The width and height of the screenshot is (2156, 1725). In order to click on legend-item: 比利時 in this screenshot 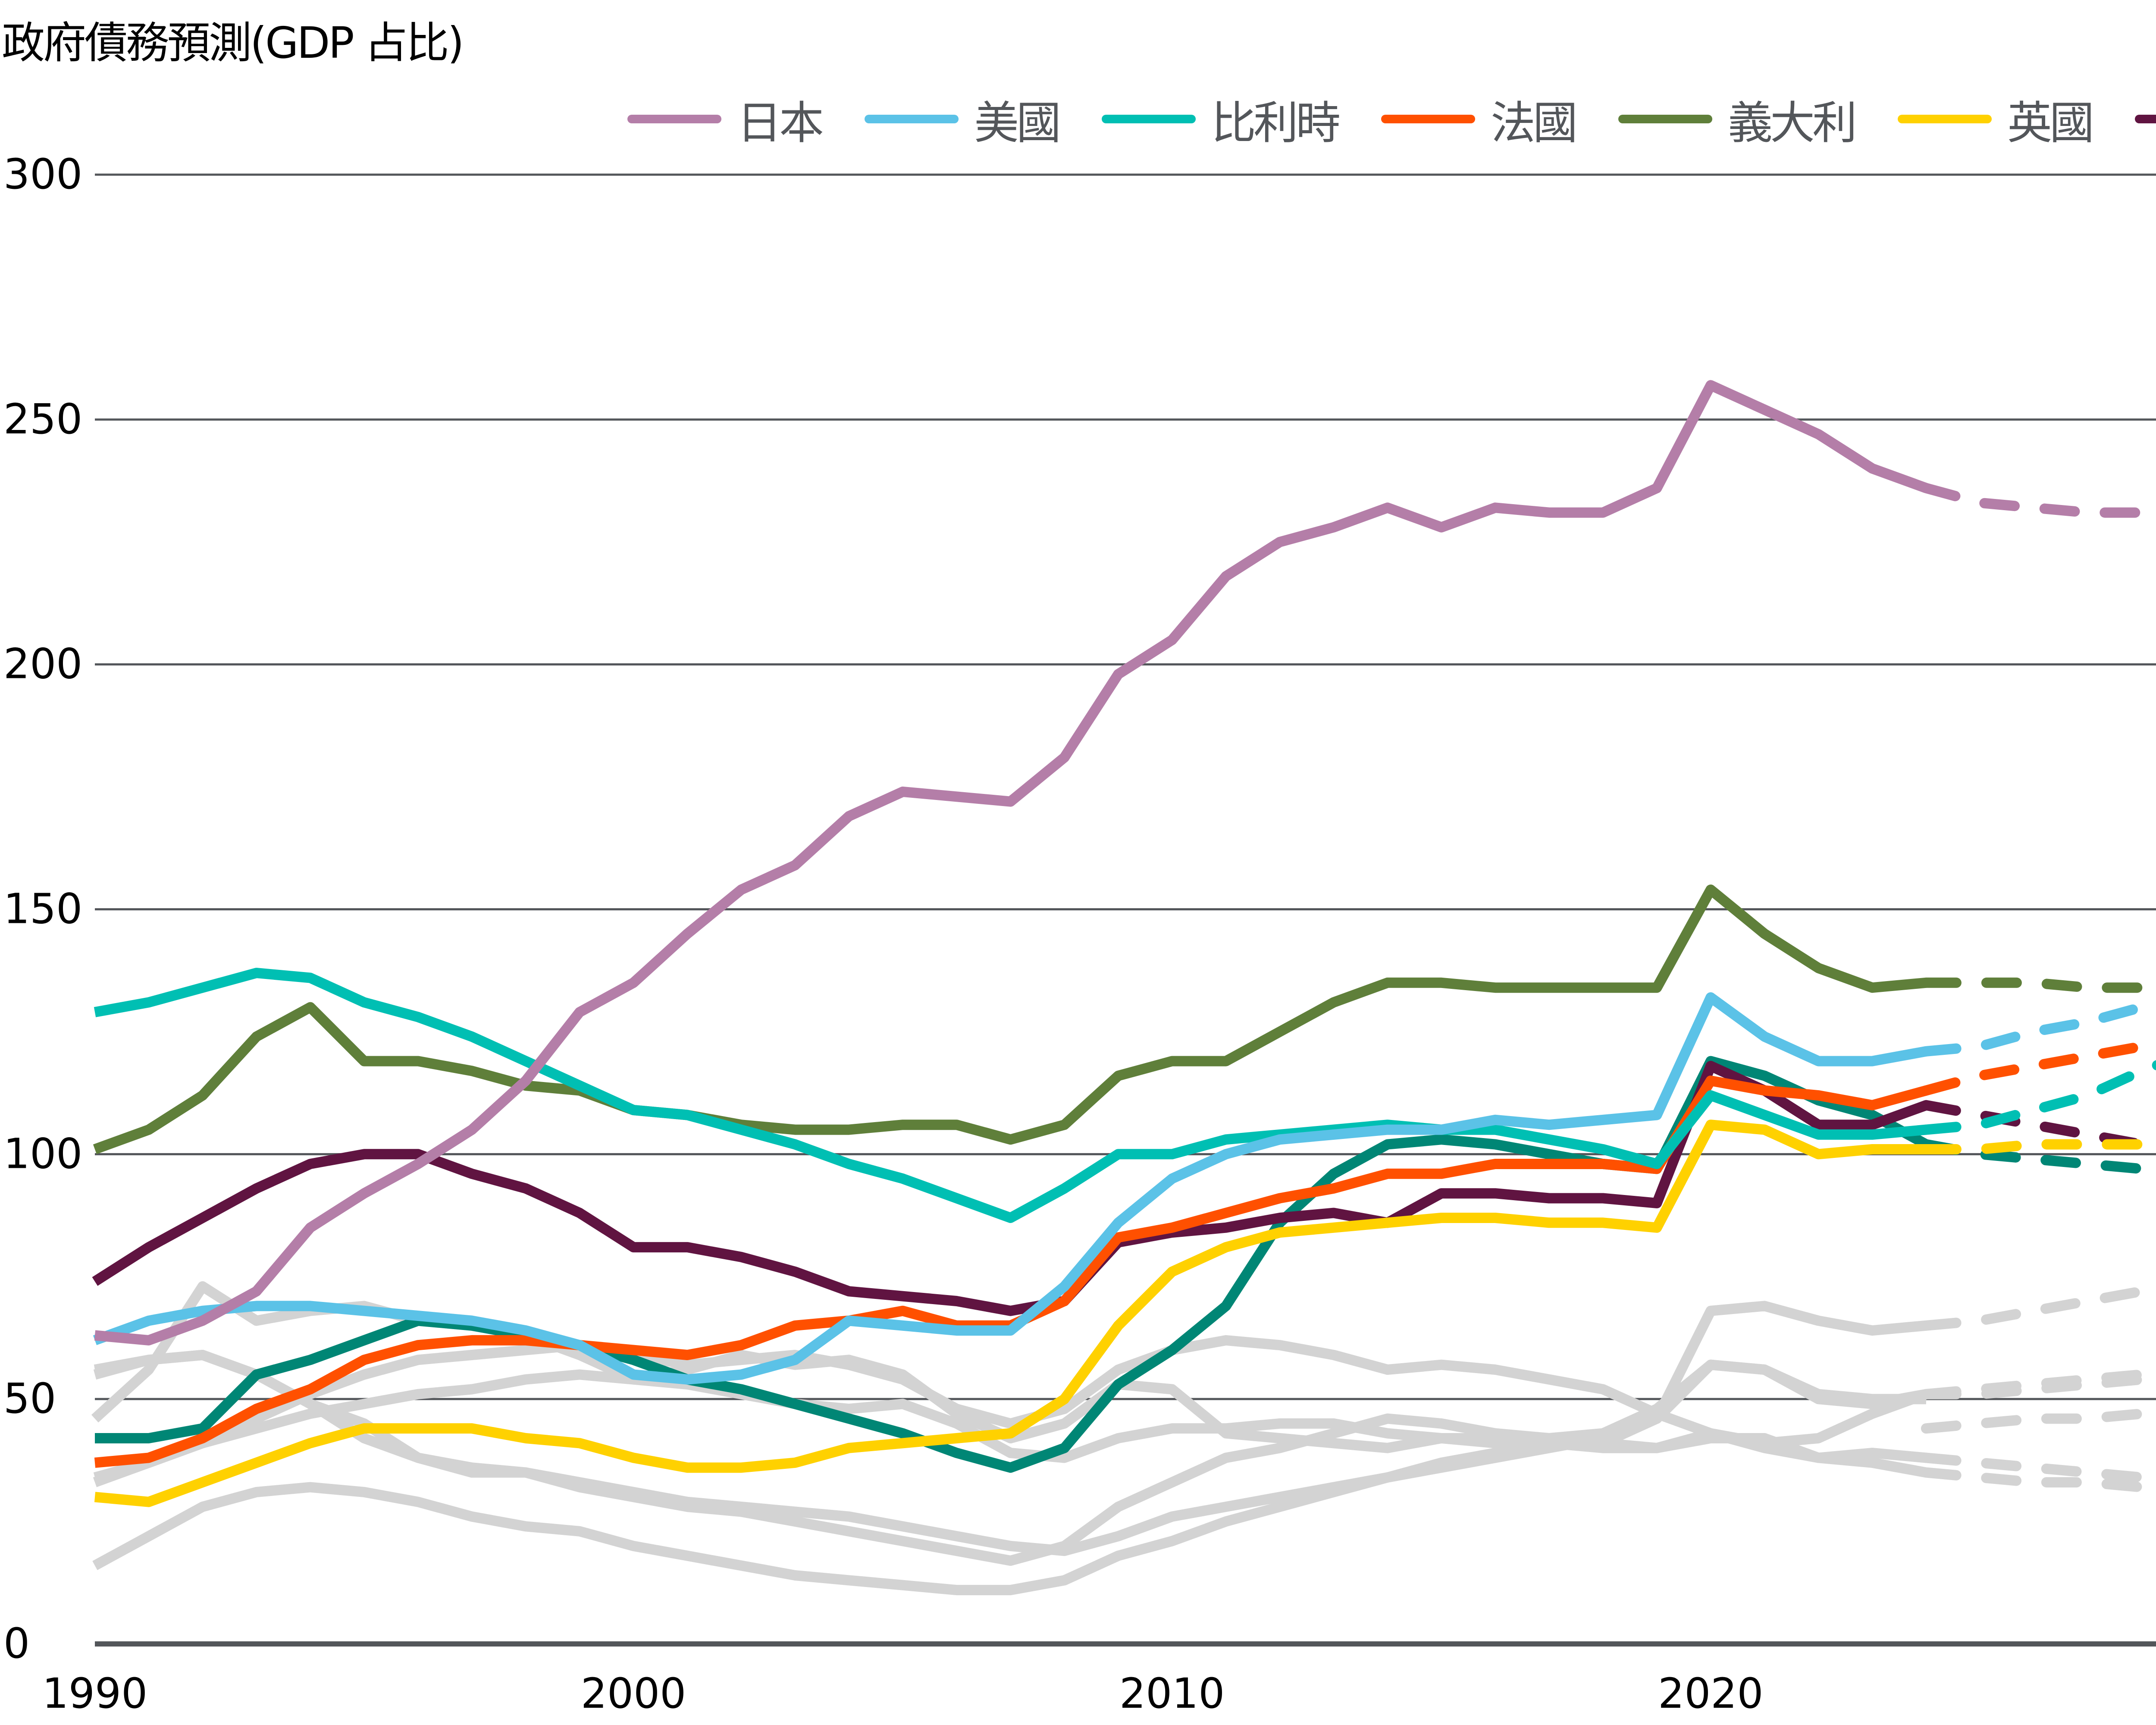, I will do `click(1221, 119)`.